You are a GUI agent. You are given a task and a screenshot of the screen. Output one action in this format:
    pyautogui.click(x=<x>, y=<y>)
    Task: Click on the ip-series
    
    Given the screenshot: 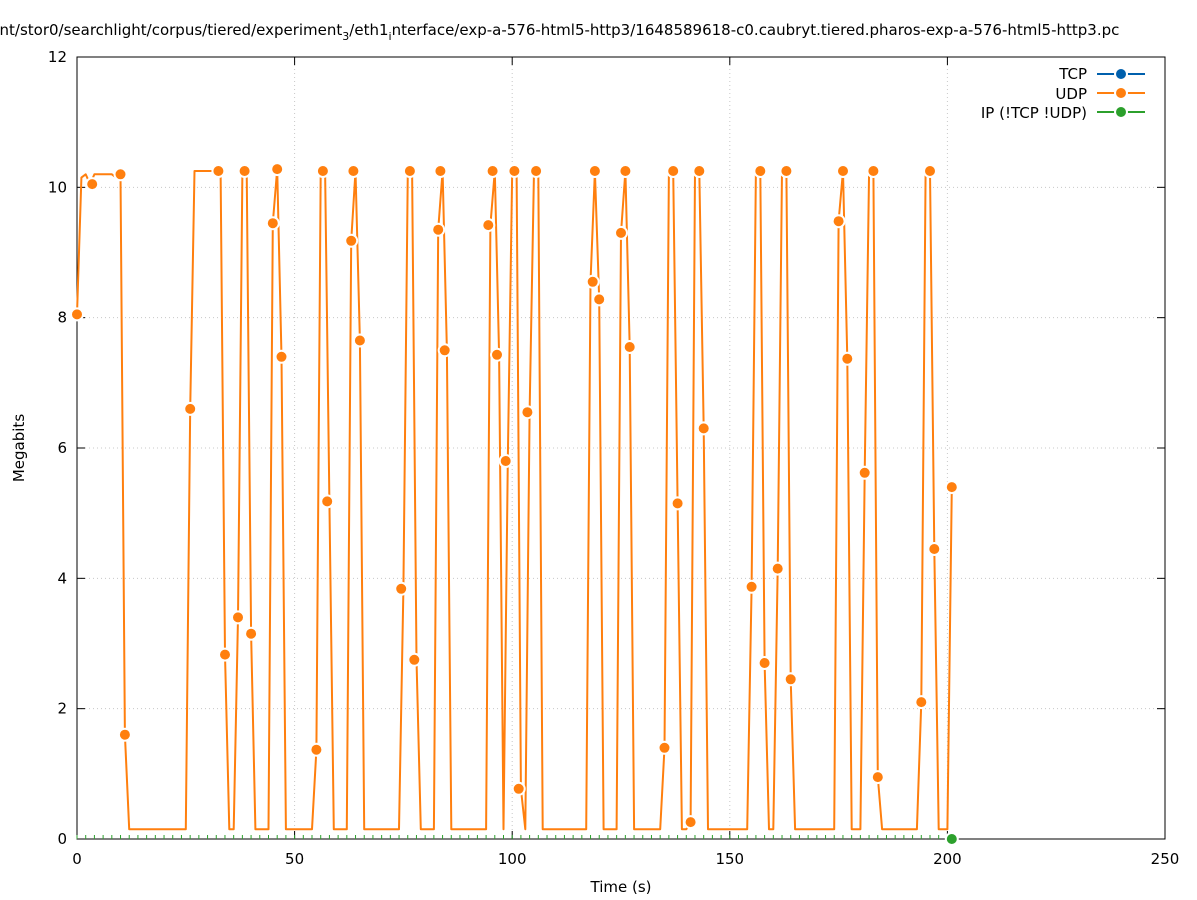 What is the action you would take?
    pyautogui.click(x=517, y=839)
    